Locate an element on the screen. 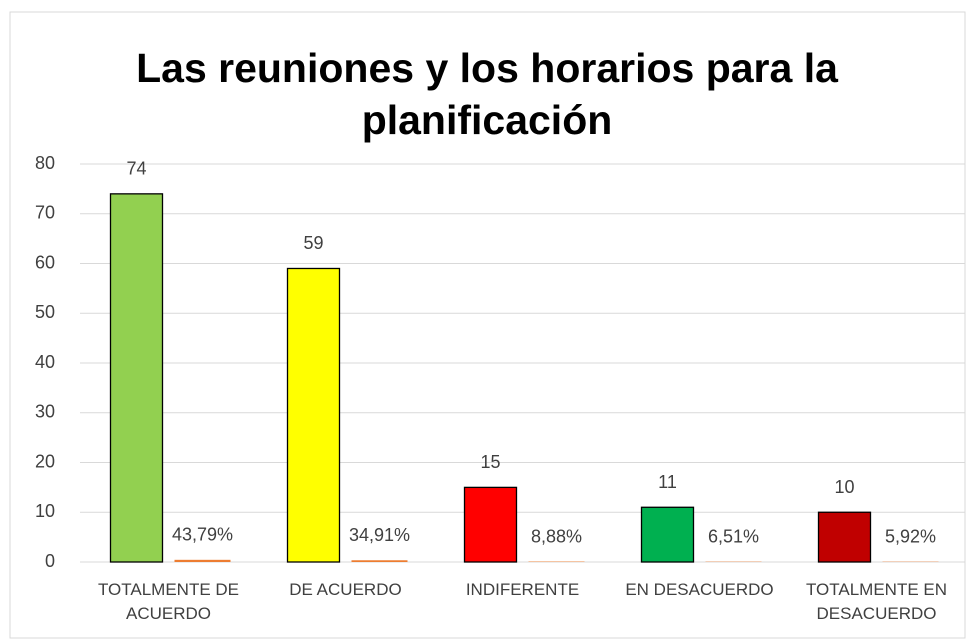 The image size is (974, 642). y-tick-label: 10 is located at coordinates (45, 511).